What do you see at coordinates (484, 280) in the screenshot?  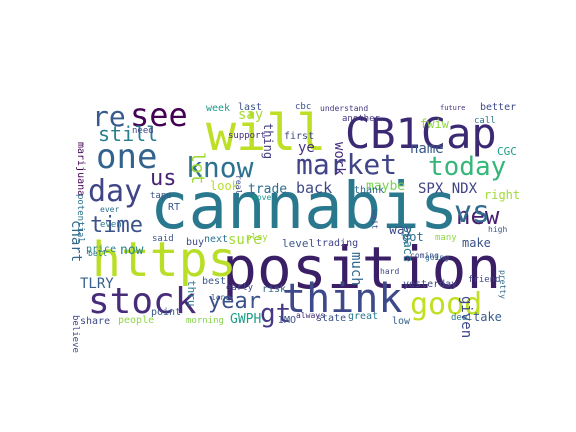 I see `cloud-word: friend` at bounding box center [484, 280].